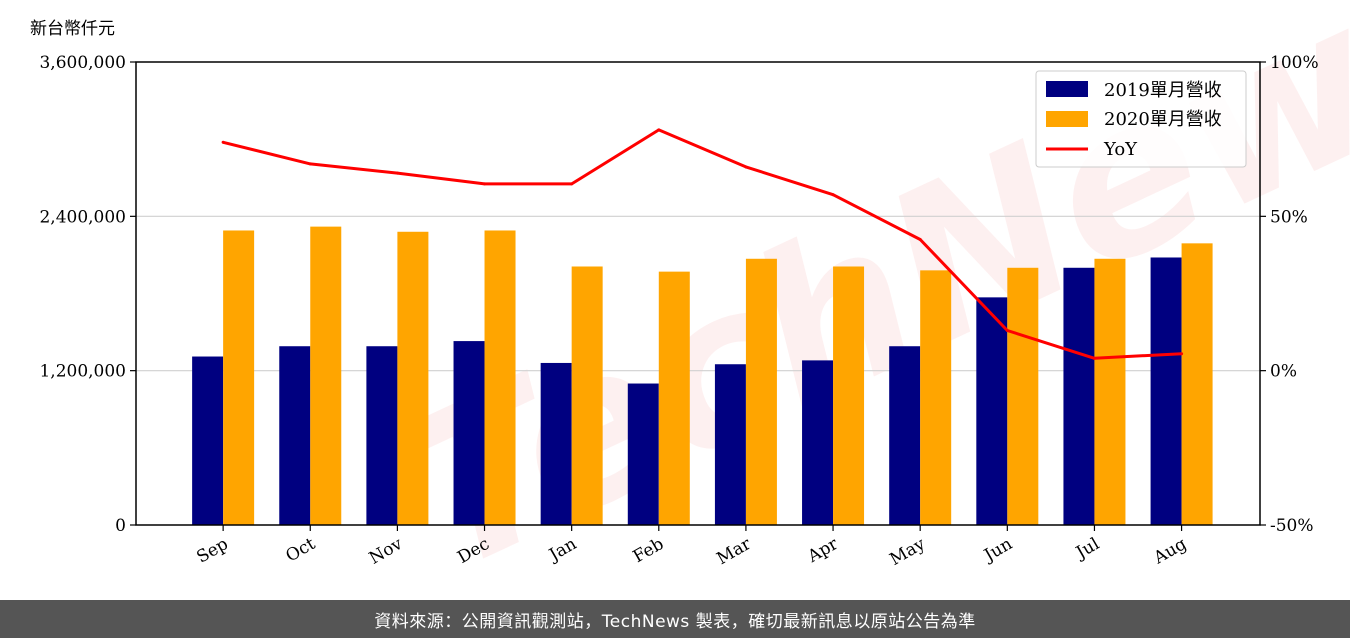 The image size is (1350, 638). What do you see at coordinates (72, 29) in the screenshot?
I see `unit-label: 新台幣仟元` at bounding box center [72, 29].